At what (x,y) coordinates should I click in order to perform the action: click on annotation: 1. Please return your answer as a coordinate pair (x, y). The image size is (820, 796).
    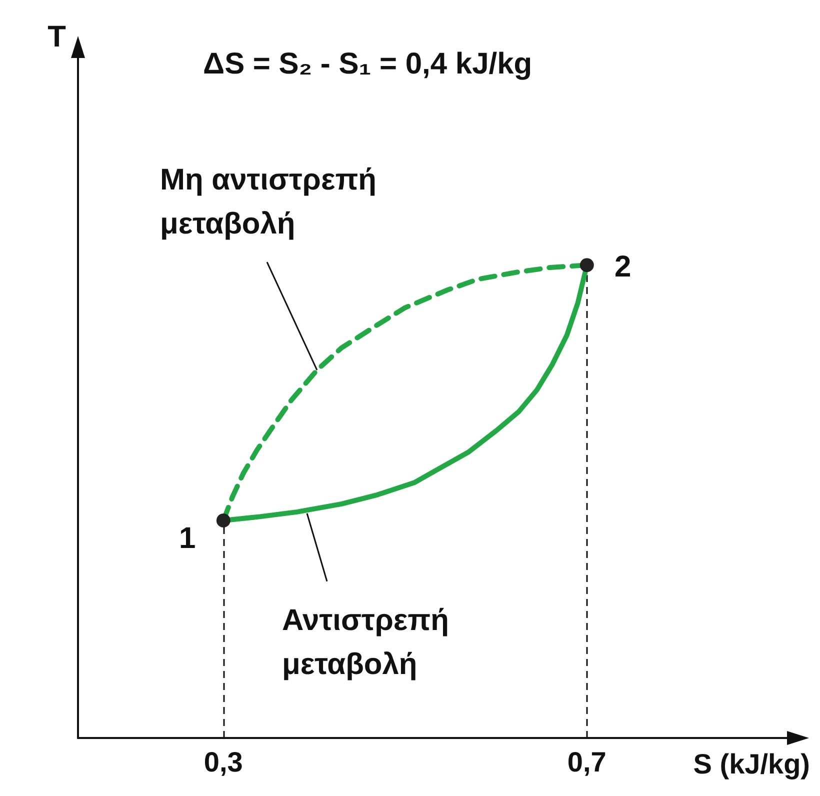
    Looking at the image, I should click on (187, 538).